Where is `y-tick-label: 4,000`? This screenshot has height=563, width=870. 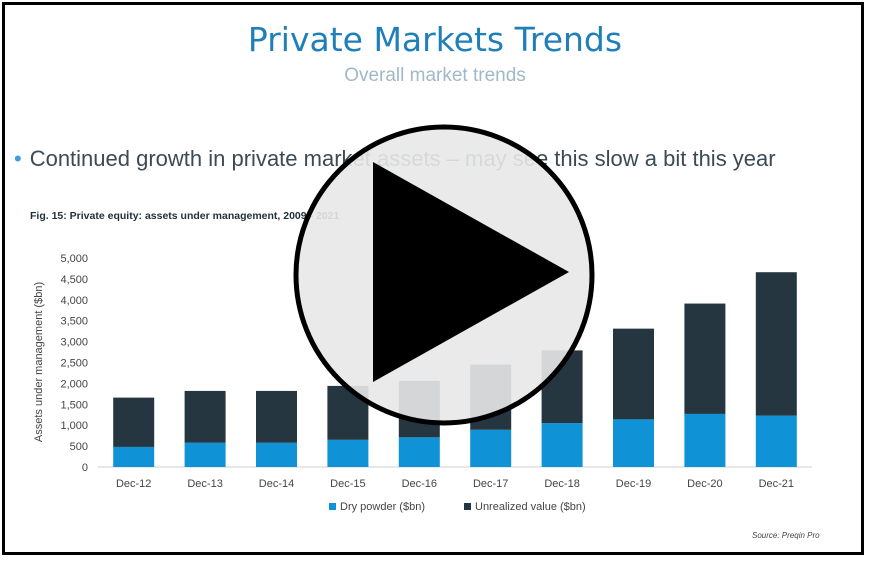
y-tick-label: 4,000 is located at coordinates (74, 301).